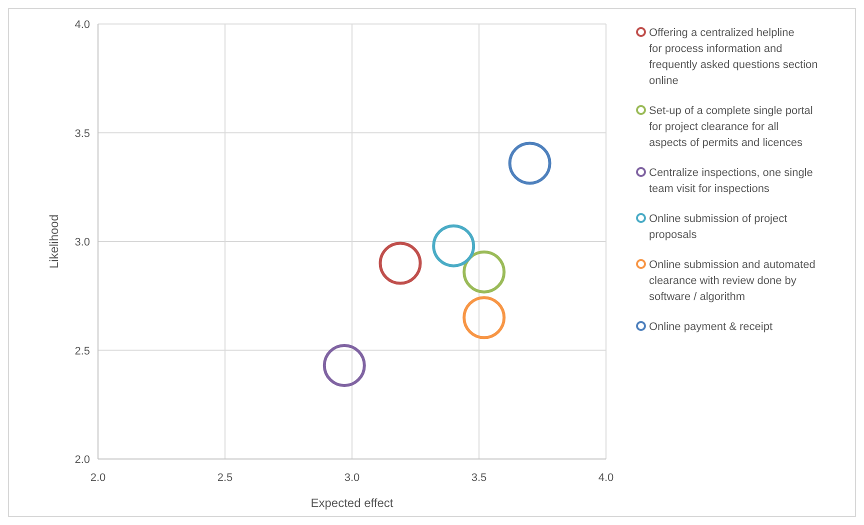 Image resolution: width=864 pixels, height=525 pixels. What do you see at coordinates (731, 127) in the screenshot?
I see `legend-label: Set-up of a complete single portal for project clearance for all aspects of permits and licences` at bounding box center [731, 127].